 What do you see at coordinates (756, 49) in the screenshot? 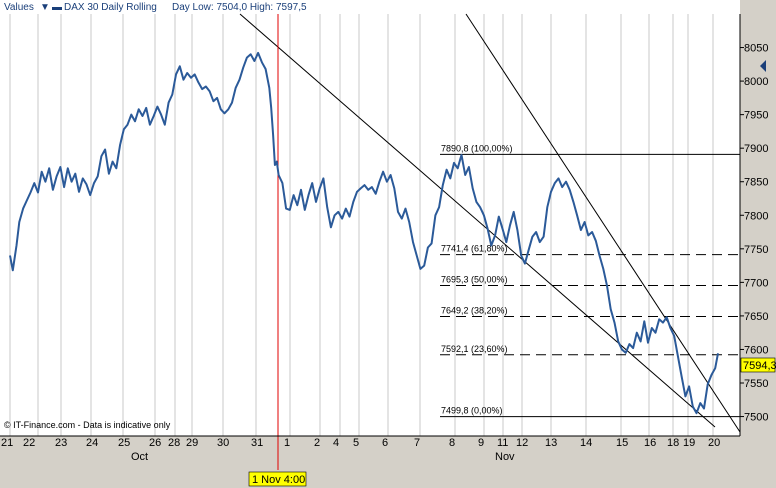
I see `y-tick-label: 8050` at bounding box center [756, 49].